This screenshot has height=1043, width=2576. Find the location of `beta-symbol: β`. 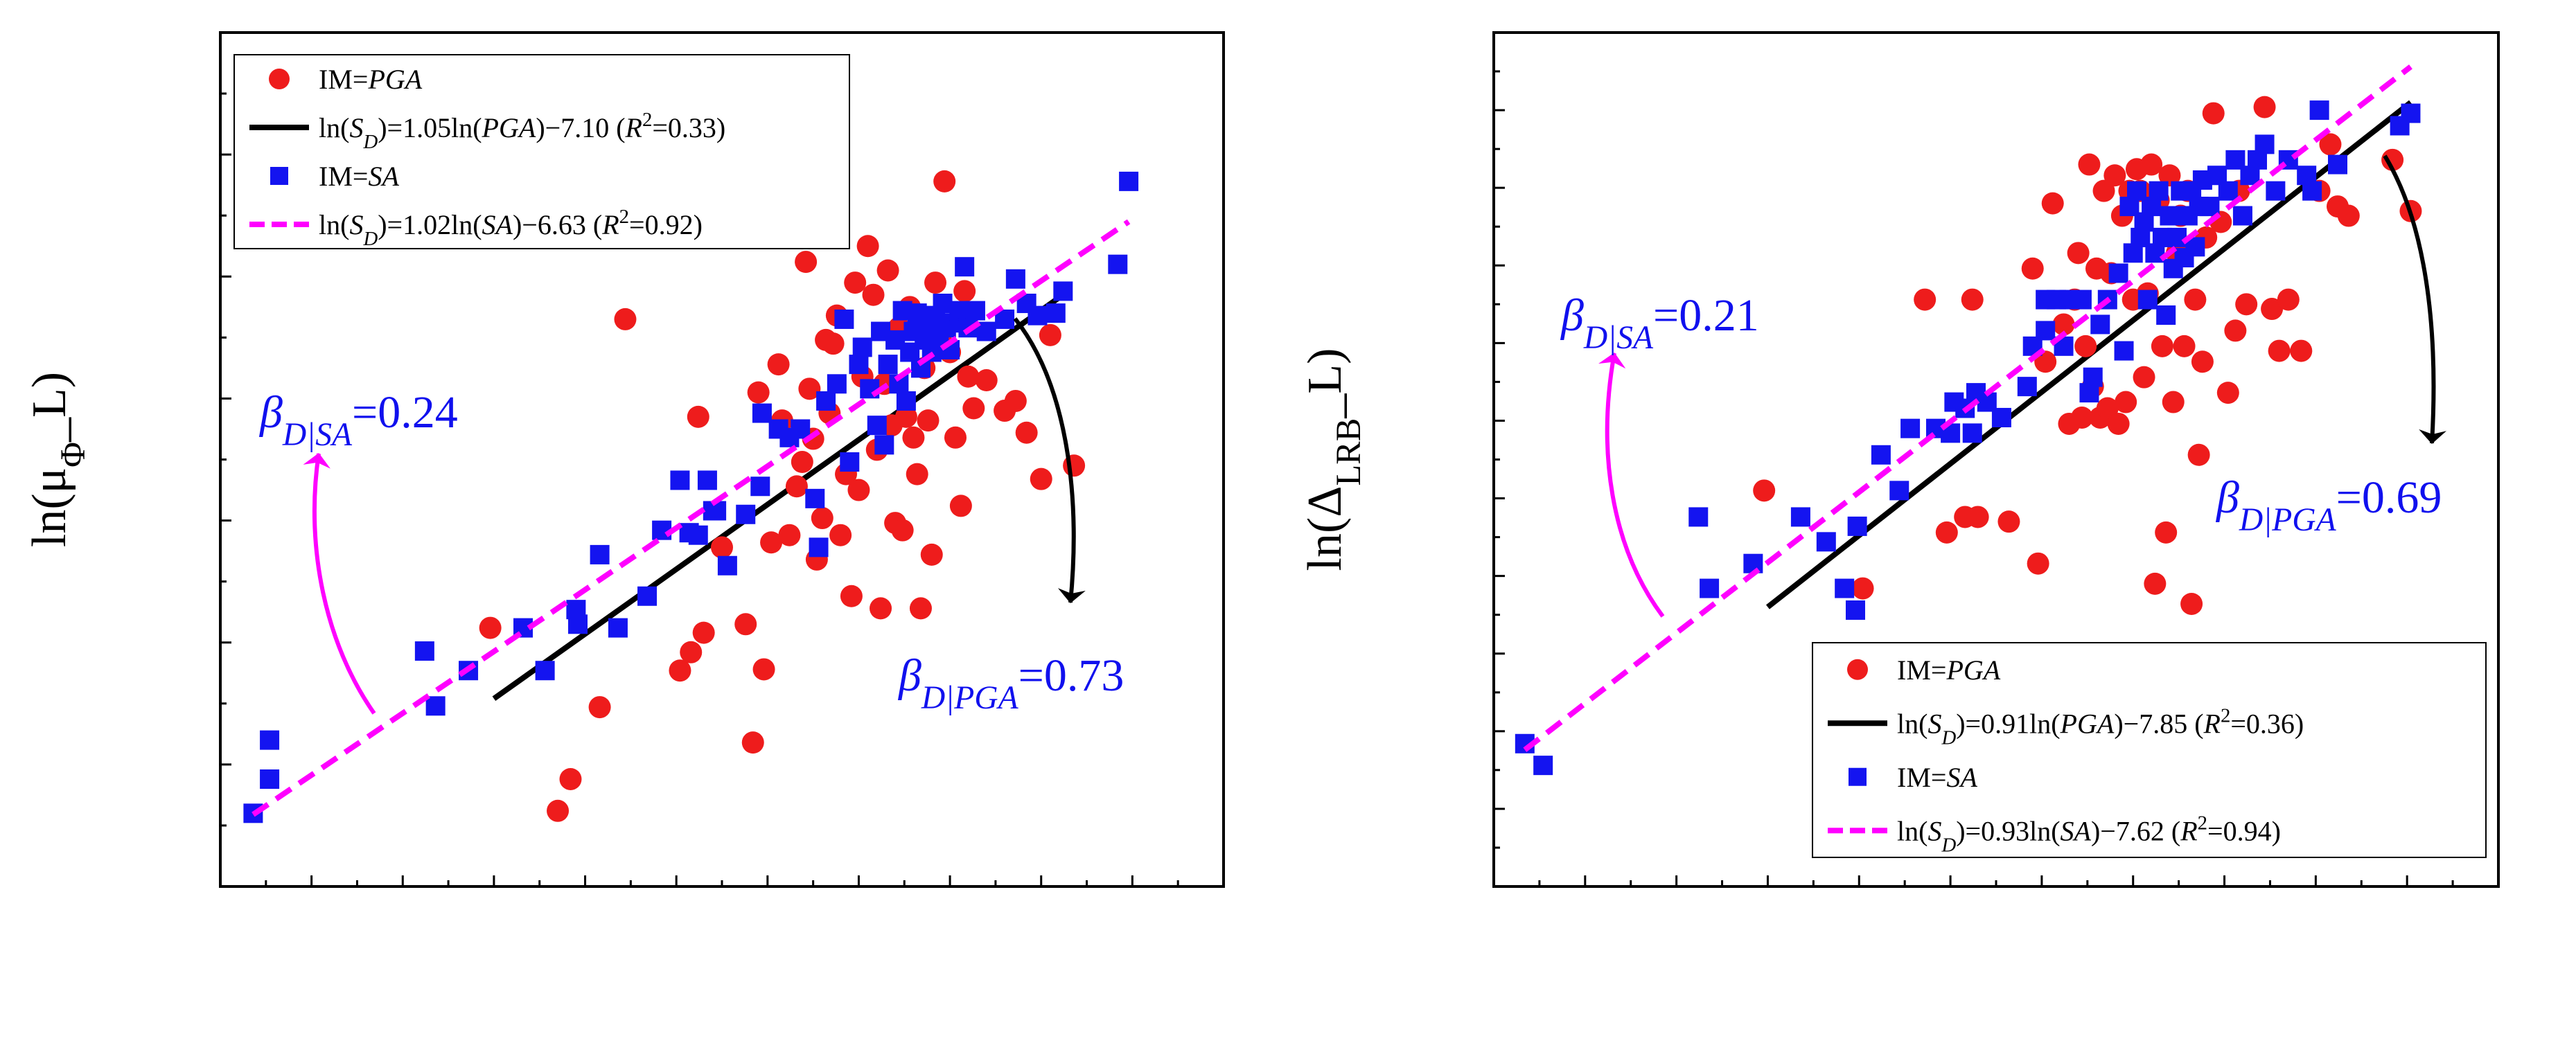

beta-symbol: β is located at coordinates (1572, 315).